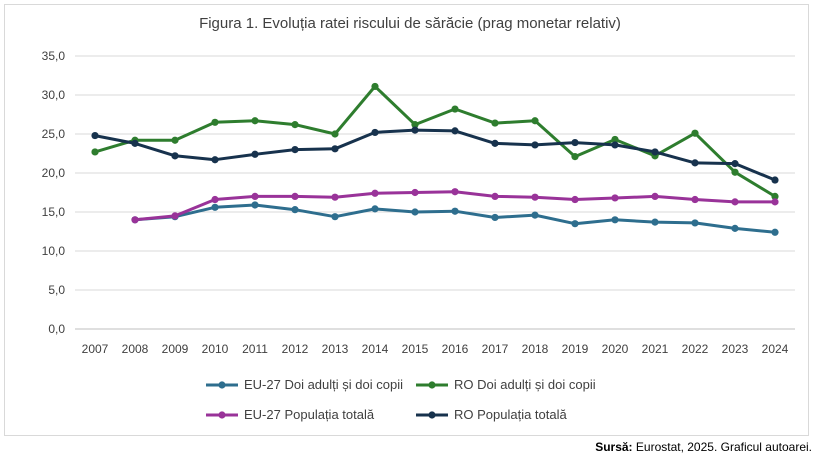  I want to click on legend-label: EU-27 Populația totală, so click(309, 414).